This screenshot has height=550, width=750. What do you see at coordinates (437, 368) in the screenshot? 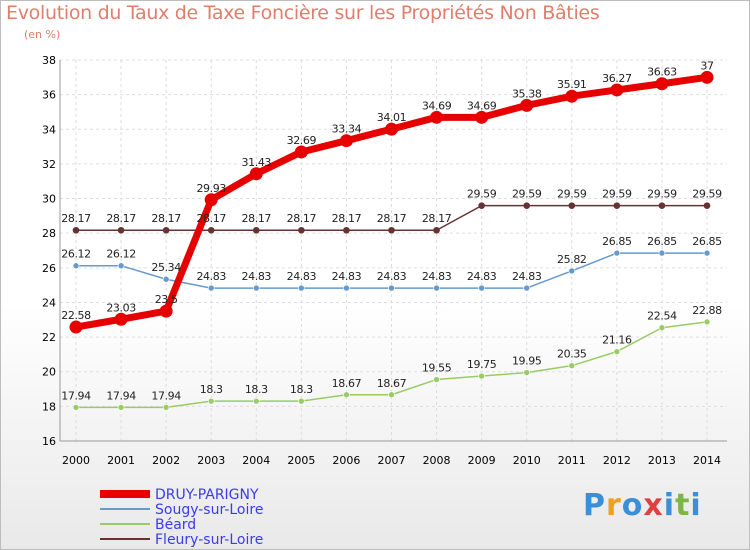
I see `data-label: 19.55` at bounding box center [437, 368].